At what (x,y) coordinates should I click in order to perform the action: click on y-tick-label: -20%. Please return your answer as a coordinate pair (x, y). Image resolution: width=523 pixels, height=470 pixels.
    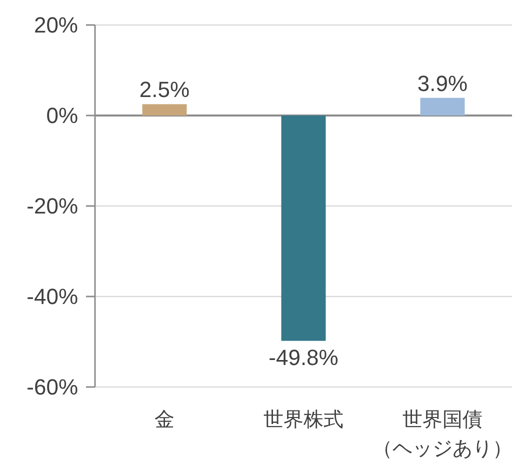
    Looking at the image, I should click on (52, 206).